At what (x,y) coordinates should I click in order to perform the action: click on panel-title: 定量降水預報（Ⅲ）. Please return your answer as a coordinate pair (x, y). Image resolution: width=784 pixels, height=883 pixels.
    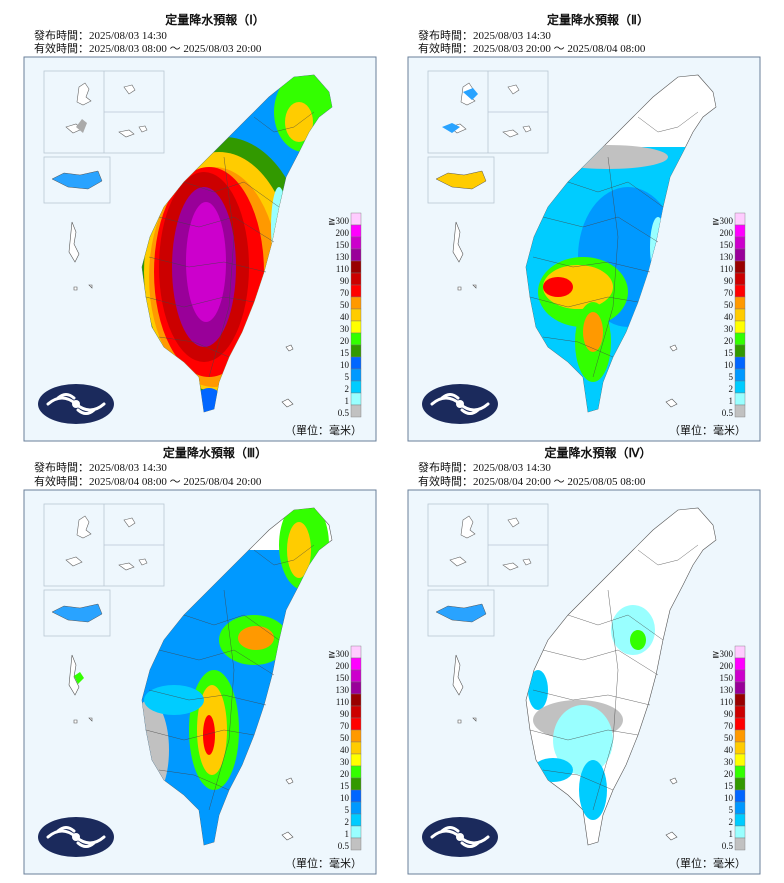
    Looking at the image, I should click on (215, 452).